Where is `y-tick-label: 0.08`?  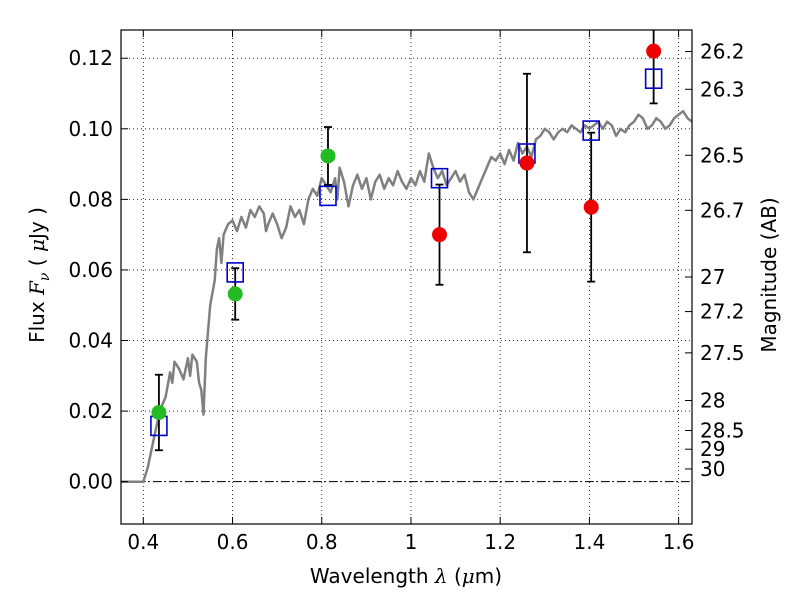
y-tick-label: 0.08 is located at coordinates (90, 199).